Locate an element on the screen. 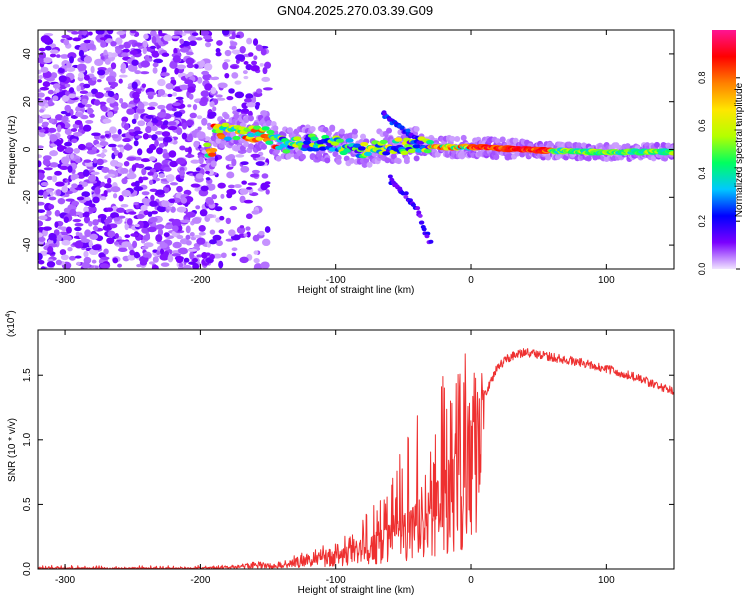 This screenshot has width=750, height=600. snr-y-label: SNR (10 * v/v) is located at coordinates (12, 450).